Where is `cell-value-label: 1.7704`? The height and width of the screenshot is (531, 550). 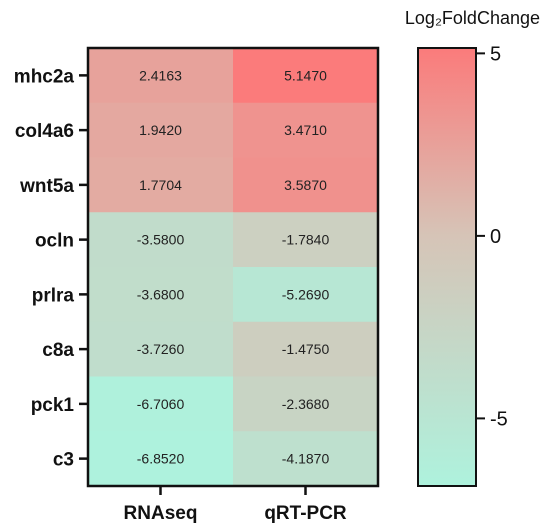
cell-value-label: 1.7704 is located at coordinates (160, 185).